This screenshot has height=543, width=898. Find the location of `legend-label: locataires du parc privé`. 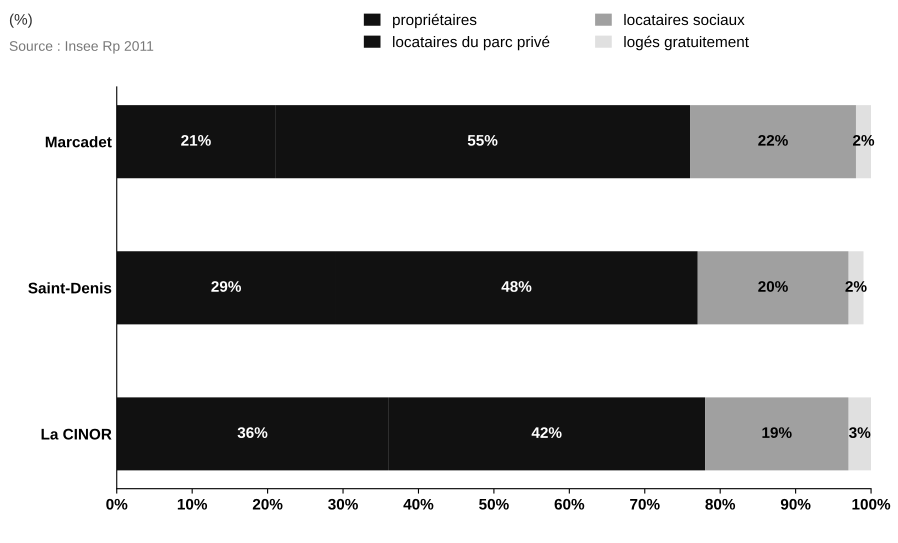

legend-label: locataires du parc privé is located at coordinates (471, 43).